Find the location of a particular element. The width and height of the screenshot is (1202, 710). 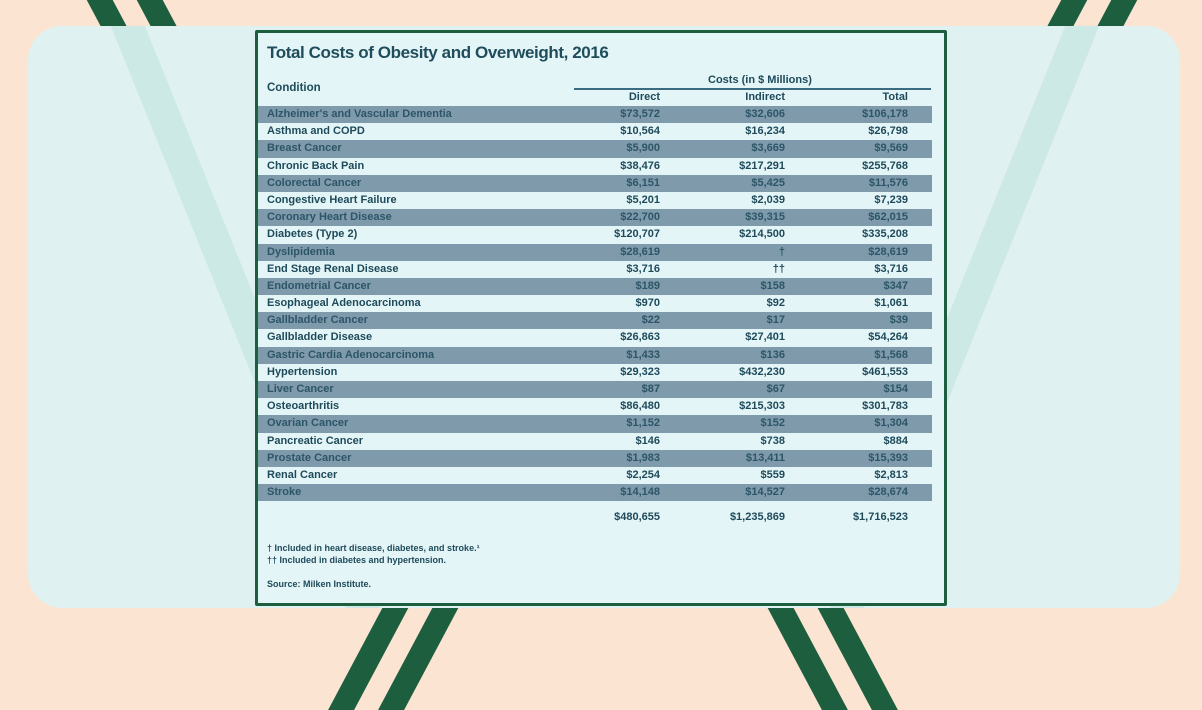

table-row: Chronic Back Pain $38,476 $217,291 $255,768 is located at coordinates (595, 166).